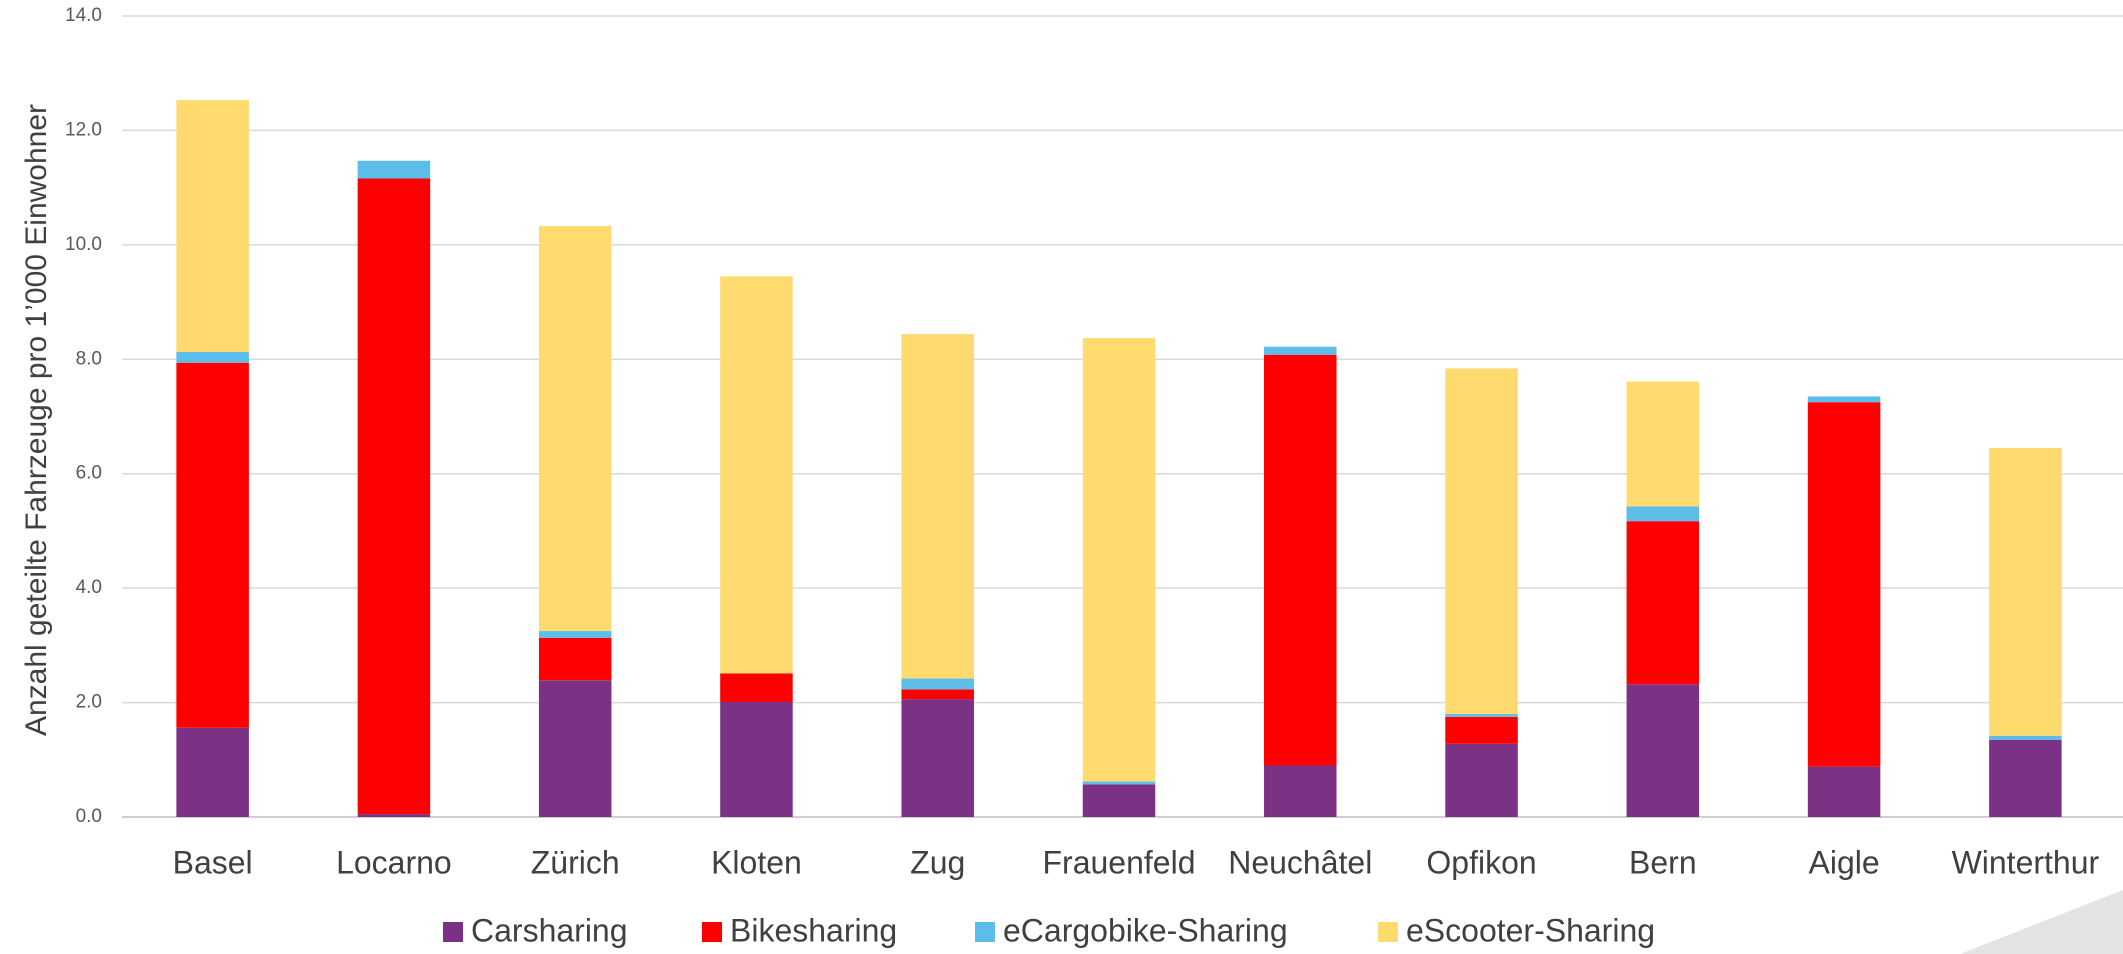 This screenshot has width=2123, height=954. Describe the element at coordinates (813, 930) in the screenshot. I see `legend-label: Bikesharing` at that location.